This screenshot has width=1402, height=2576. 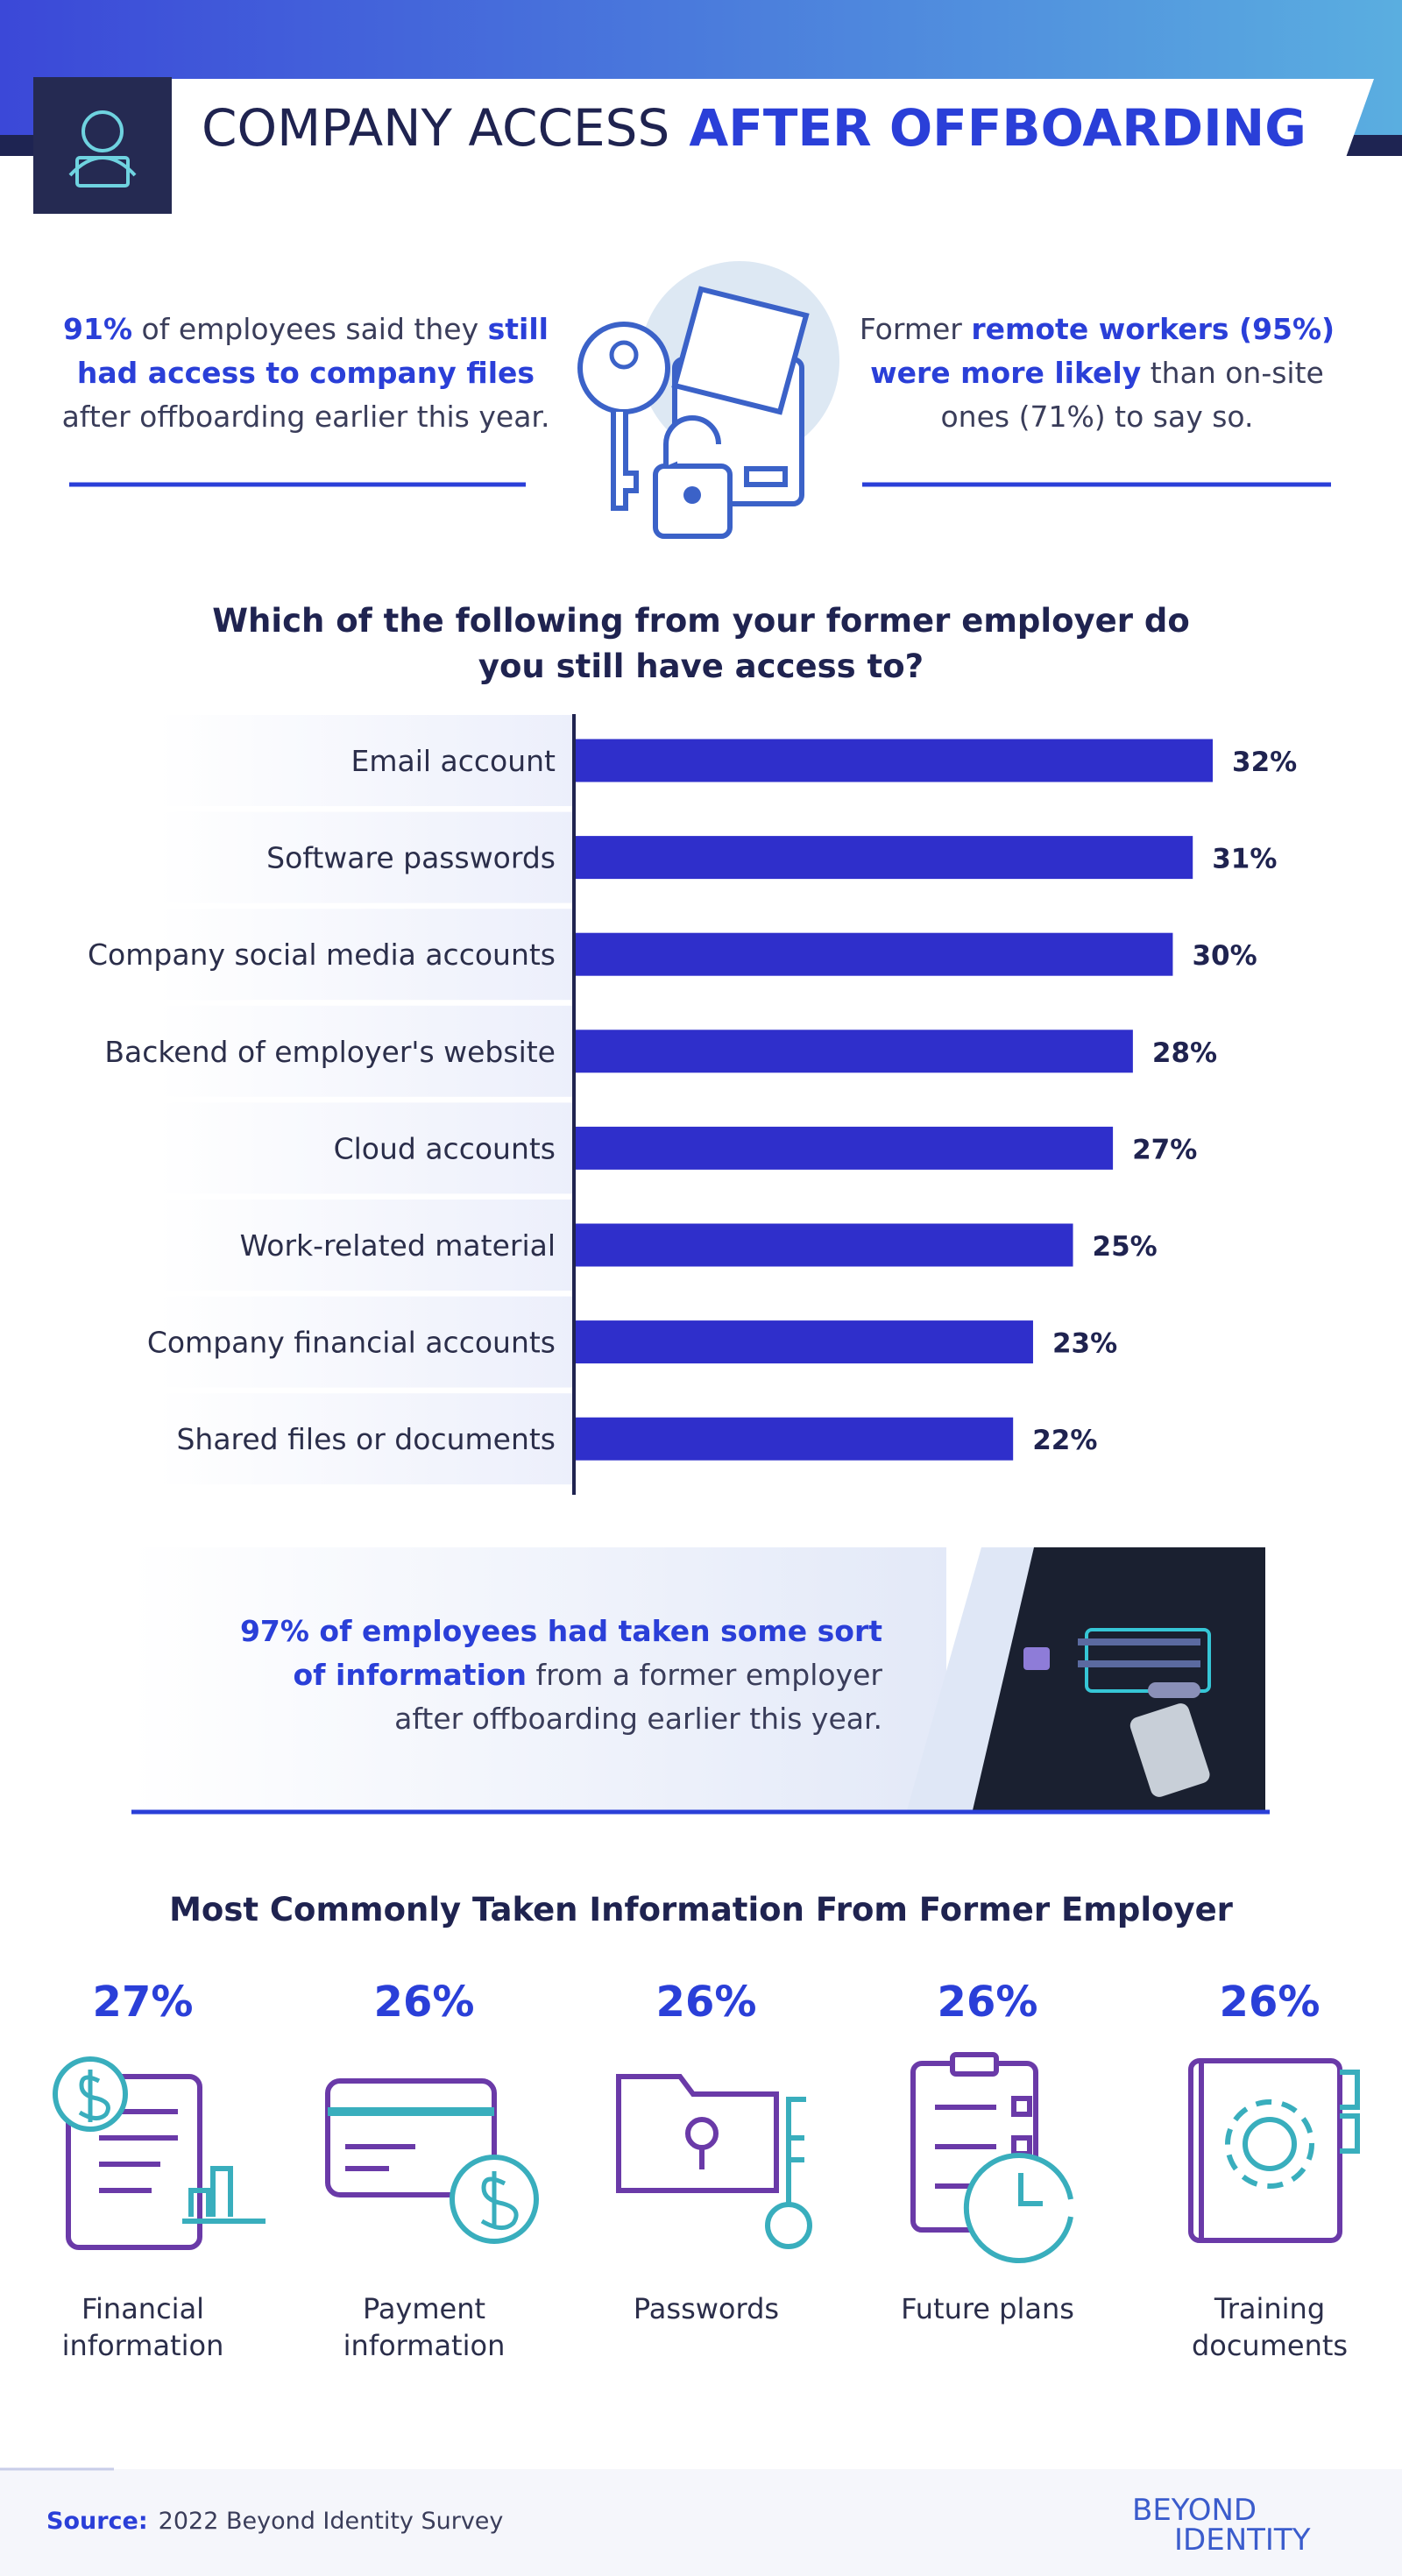 I want to click on category-label: Company social media accounts, so click(x=322, y=955).